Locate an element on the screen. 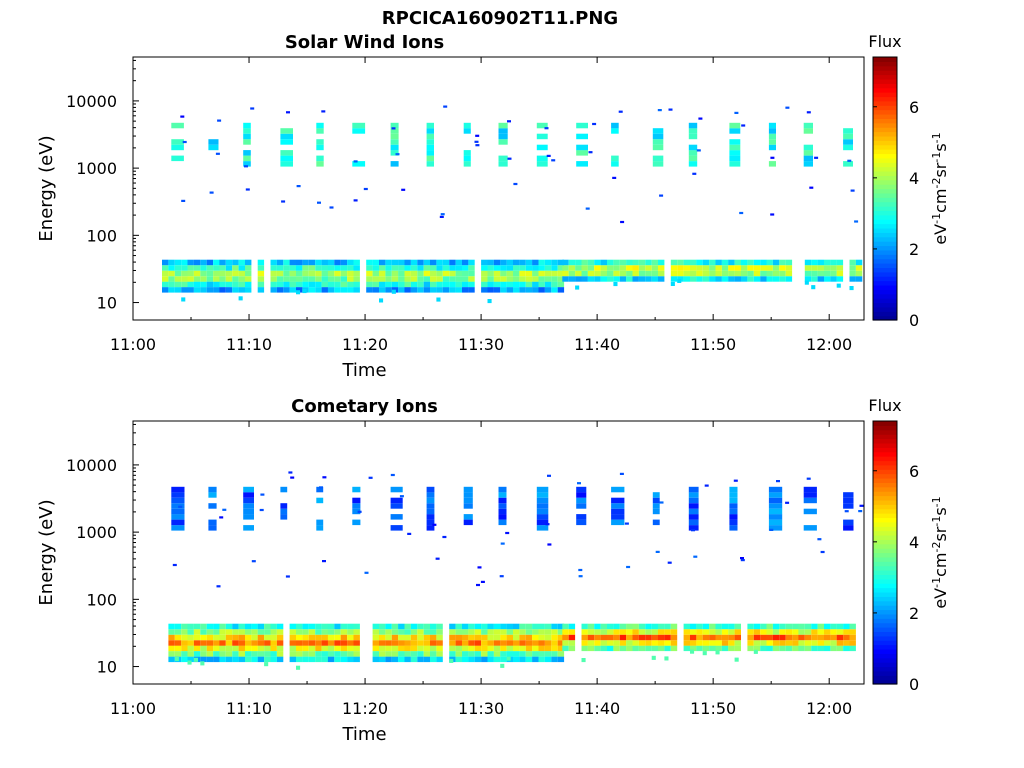 This screenshot has width=1024, height=768. y-tick-label: 10000 is located at coordinates (91, 465).